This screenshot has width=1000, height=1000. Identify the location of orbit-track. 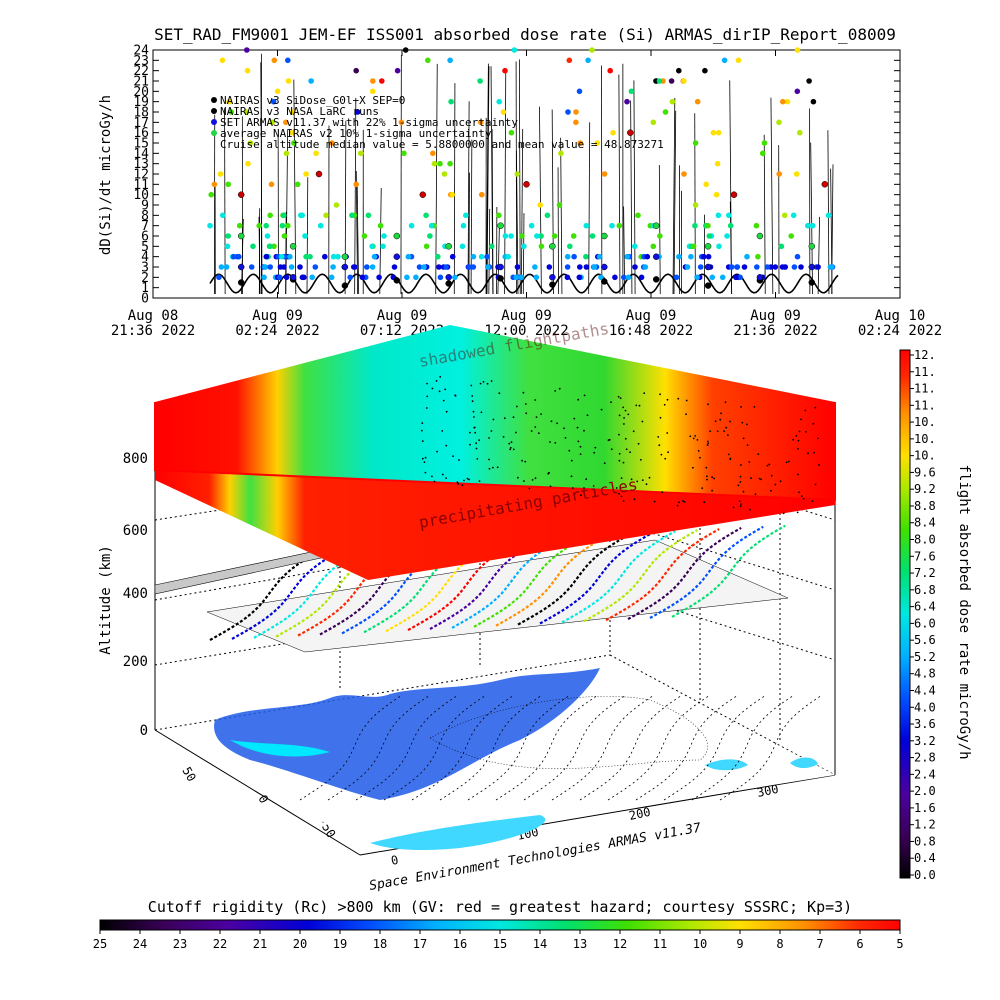
(596, 578).